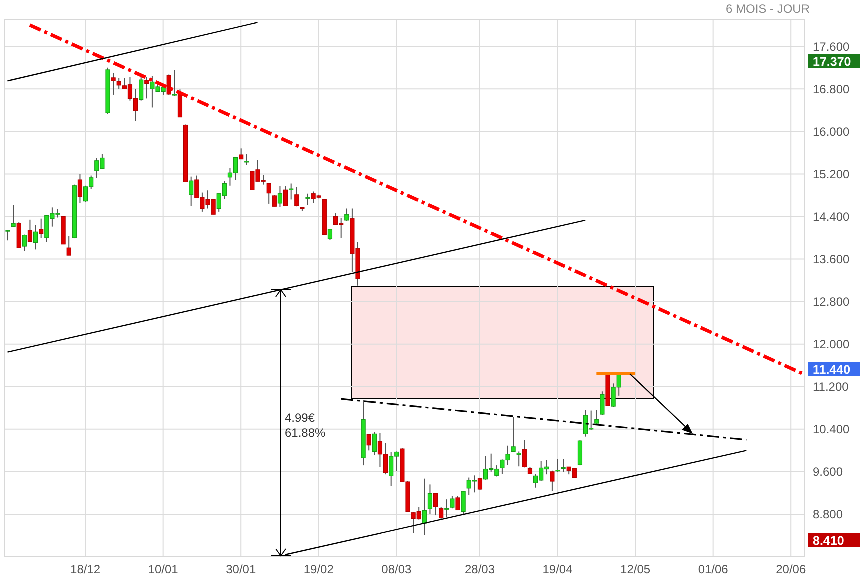 The image size is (860, 580). I want to click on y-tick-label: 10.400, so click(831, 429).